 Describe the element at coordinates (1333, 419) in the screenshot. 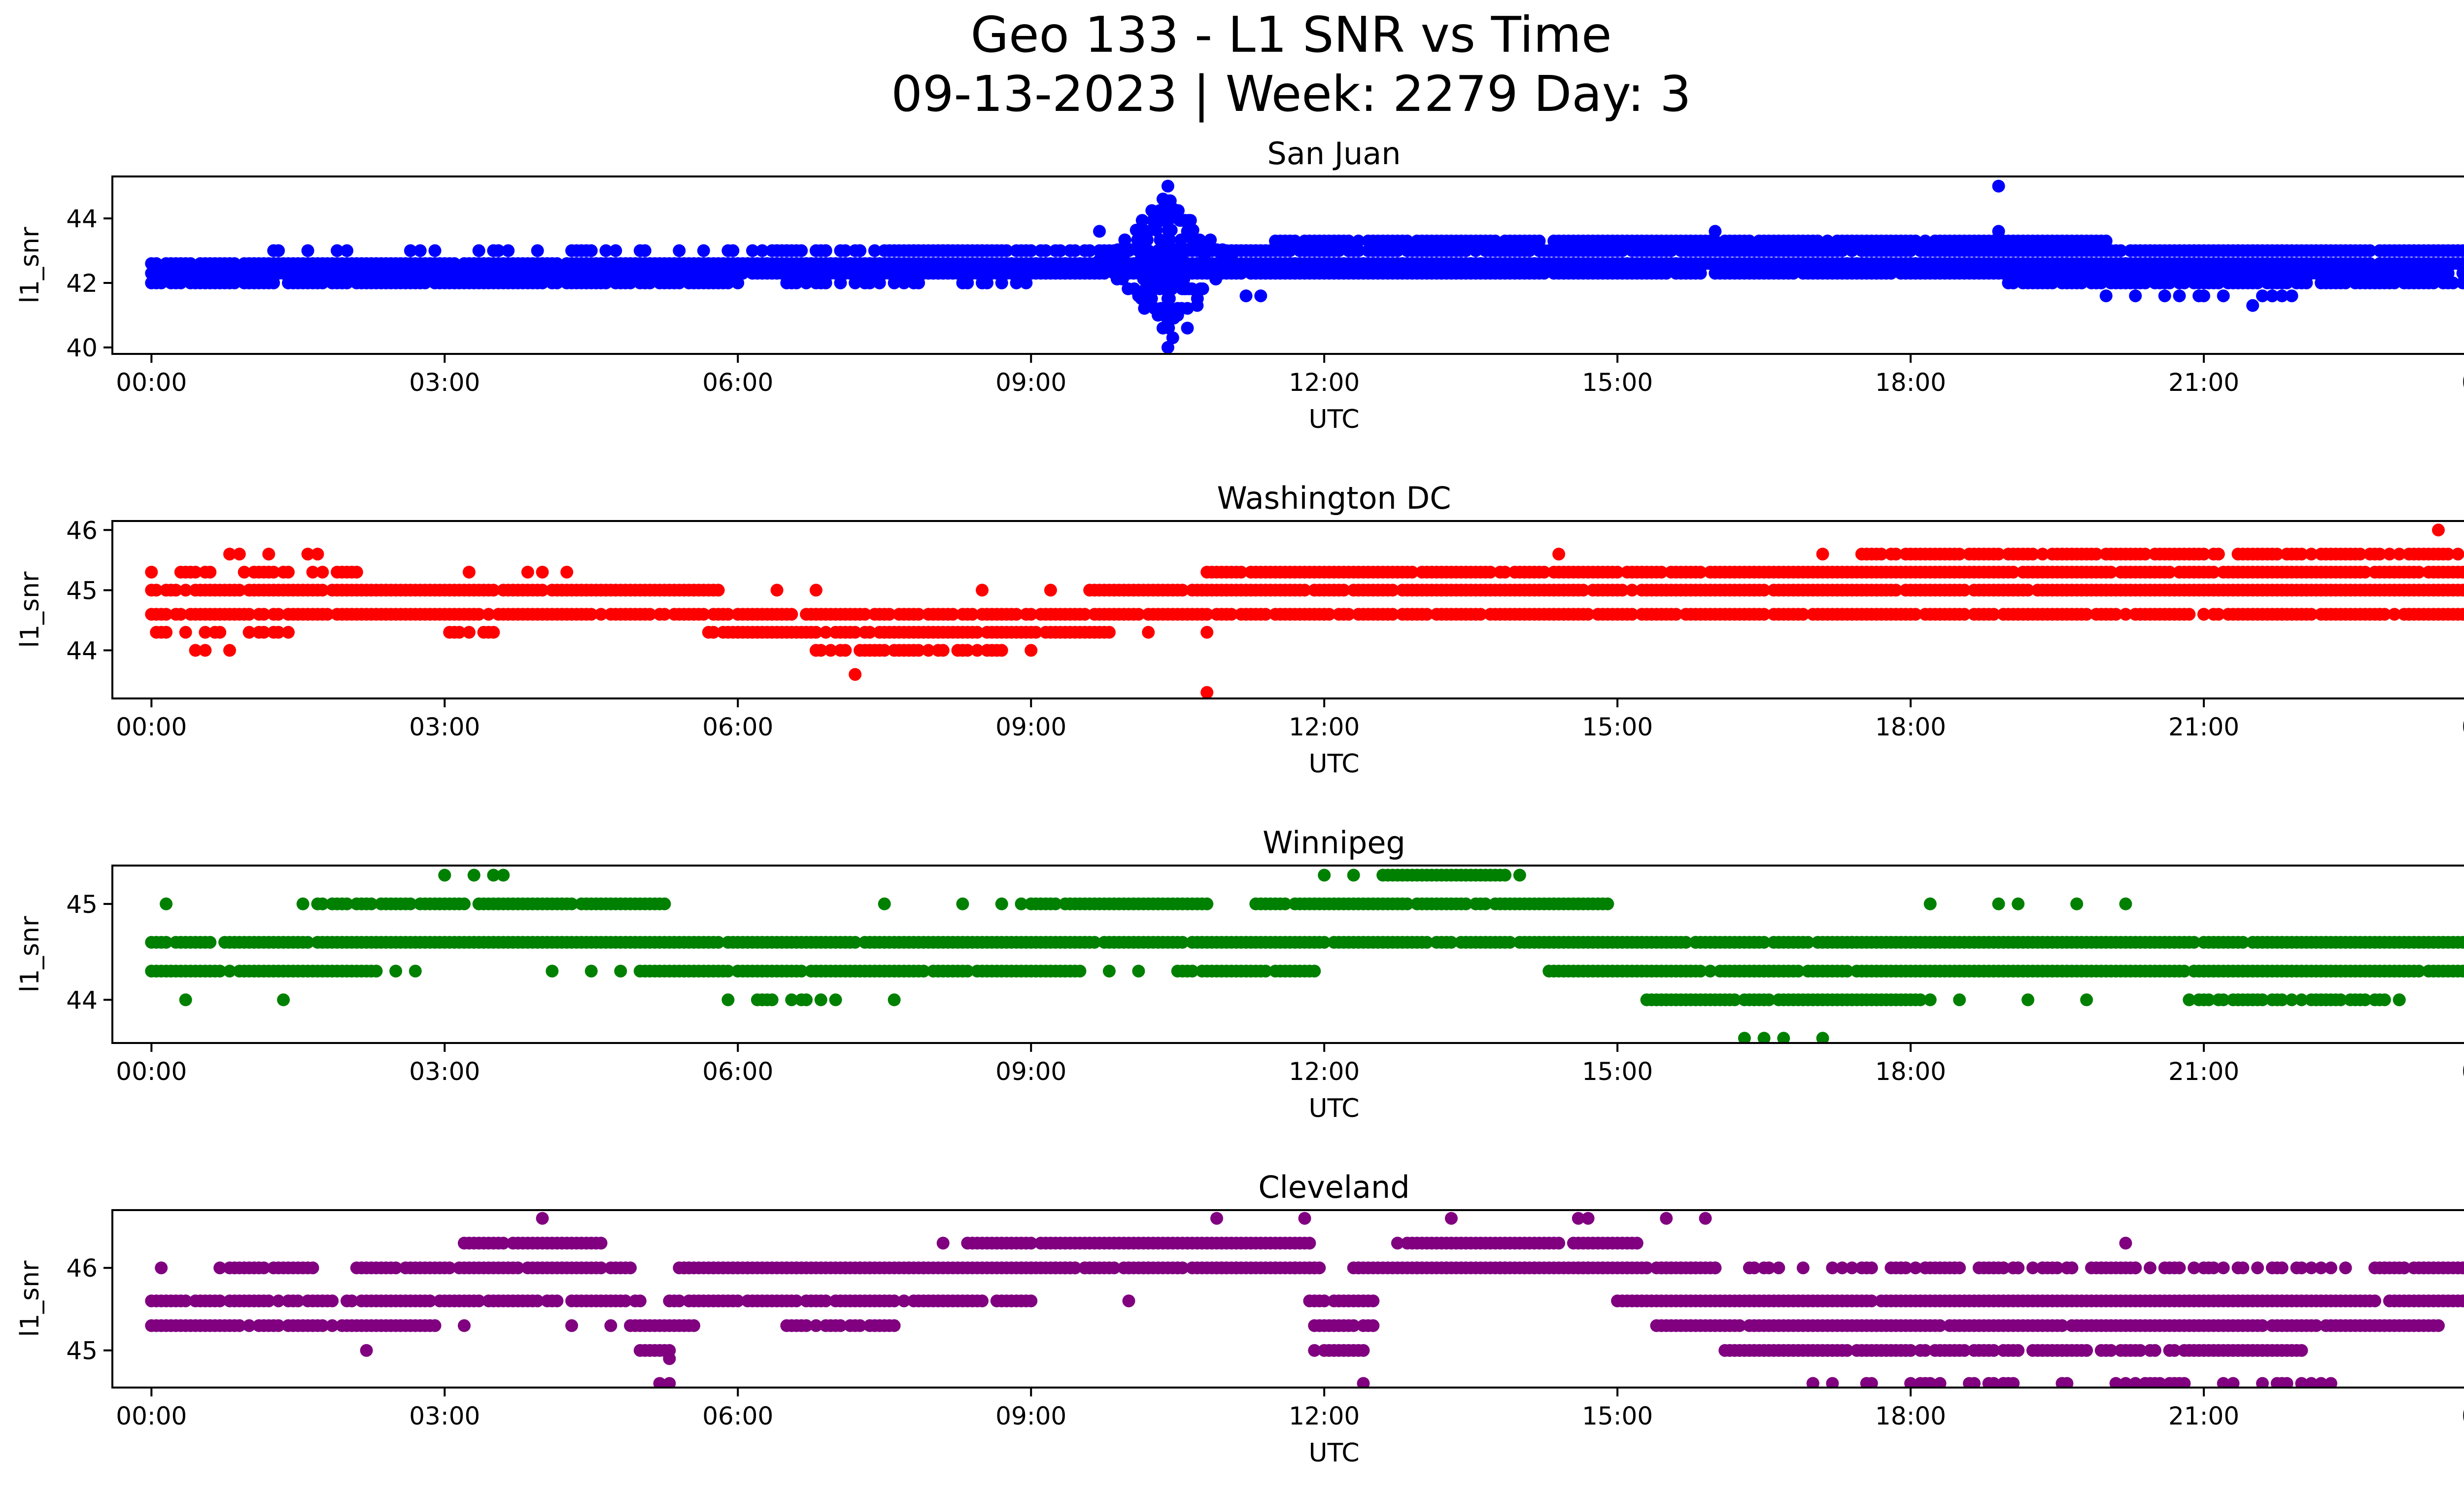

I see `x-axis-label: UTC` at that location.